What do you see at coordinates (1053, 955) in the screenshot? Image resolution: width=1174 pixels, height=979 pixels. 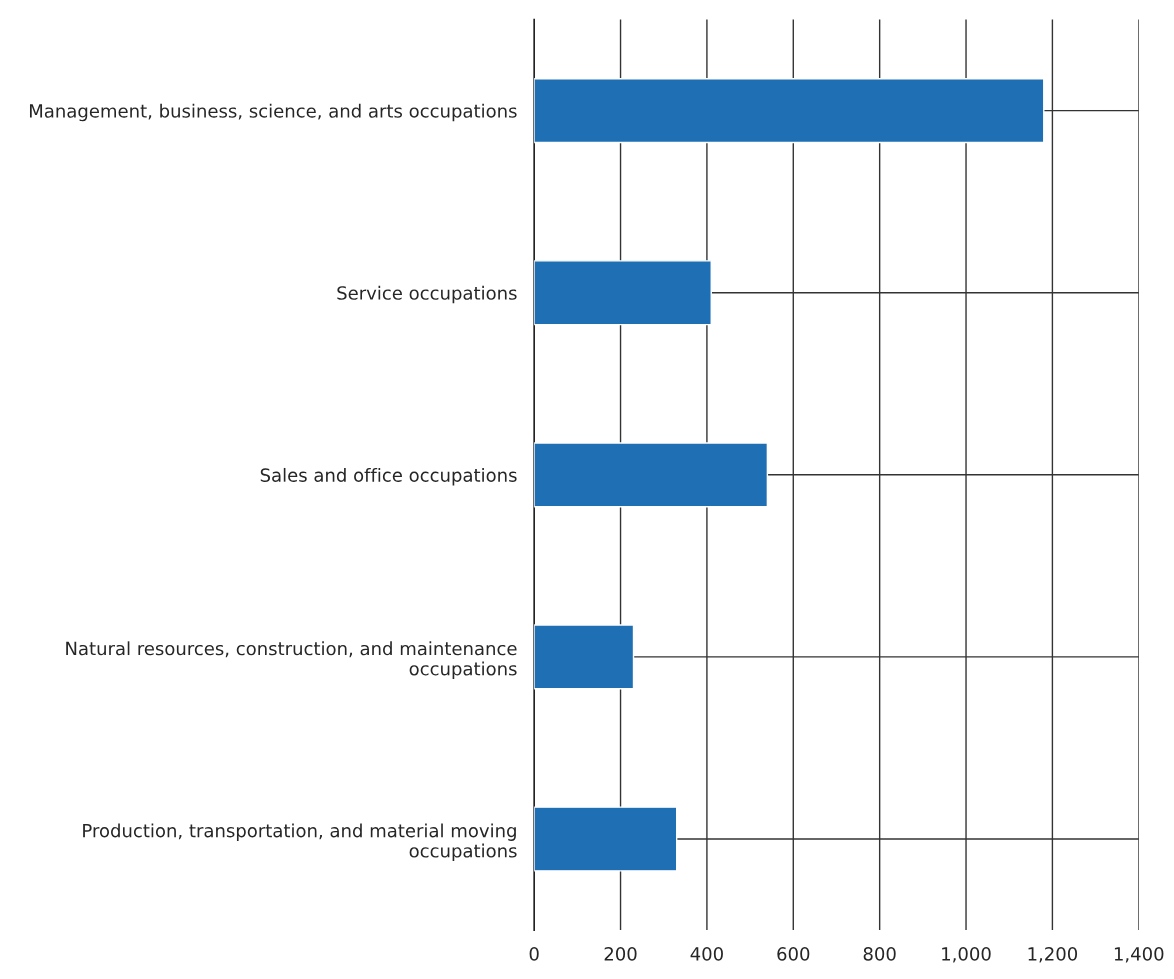 I see `x-tick-label: 1,200` at bounding box center [1053, 955].